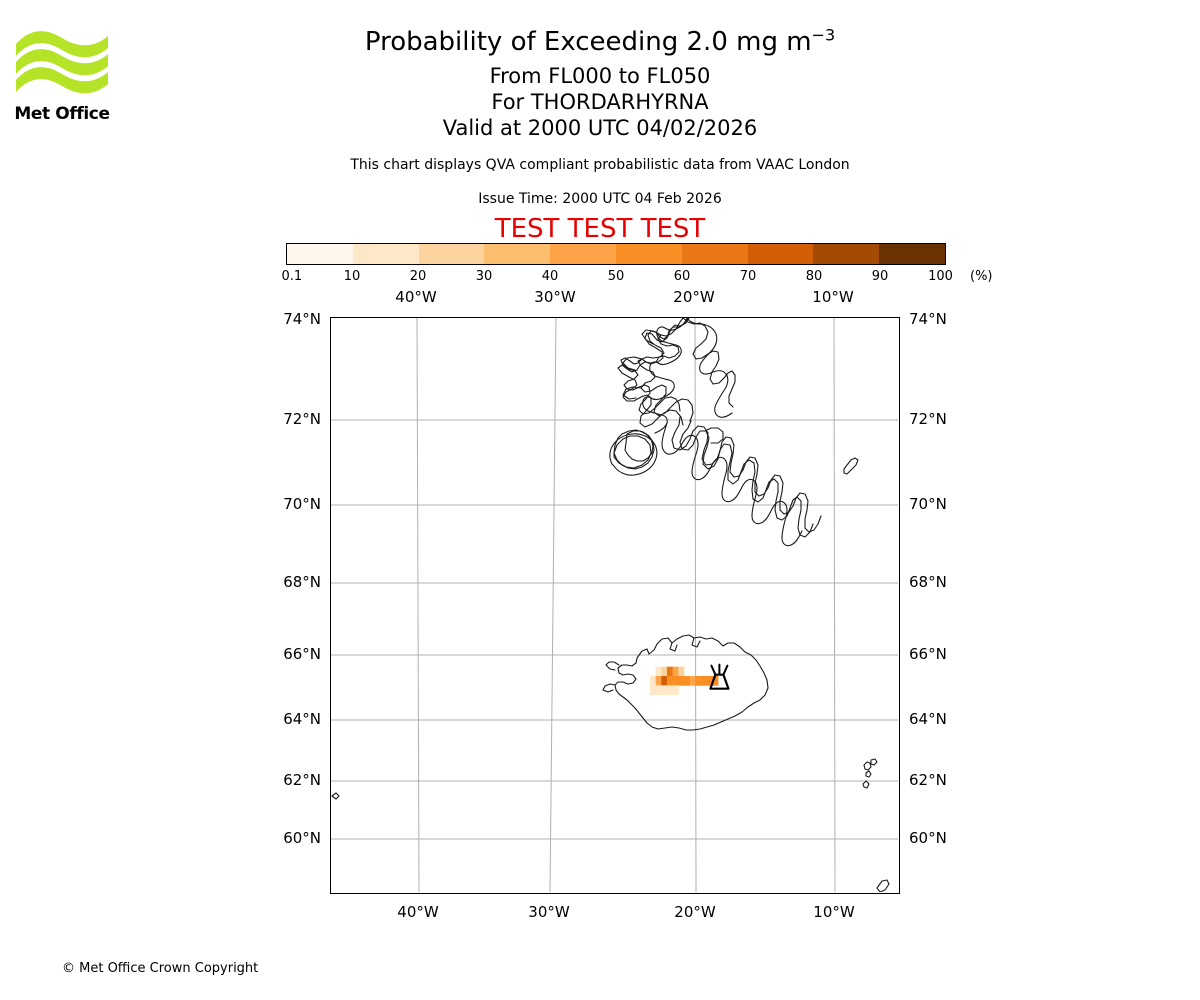 This screenshot has height=1000, width=1200. What do you see at coordinates (418, 276) in the screenshot?
I see `colorbar-tick-20: 20` at bounding box center [418, 276].